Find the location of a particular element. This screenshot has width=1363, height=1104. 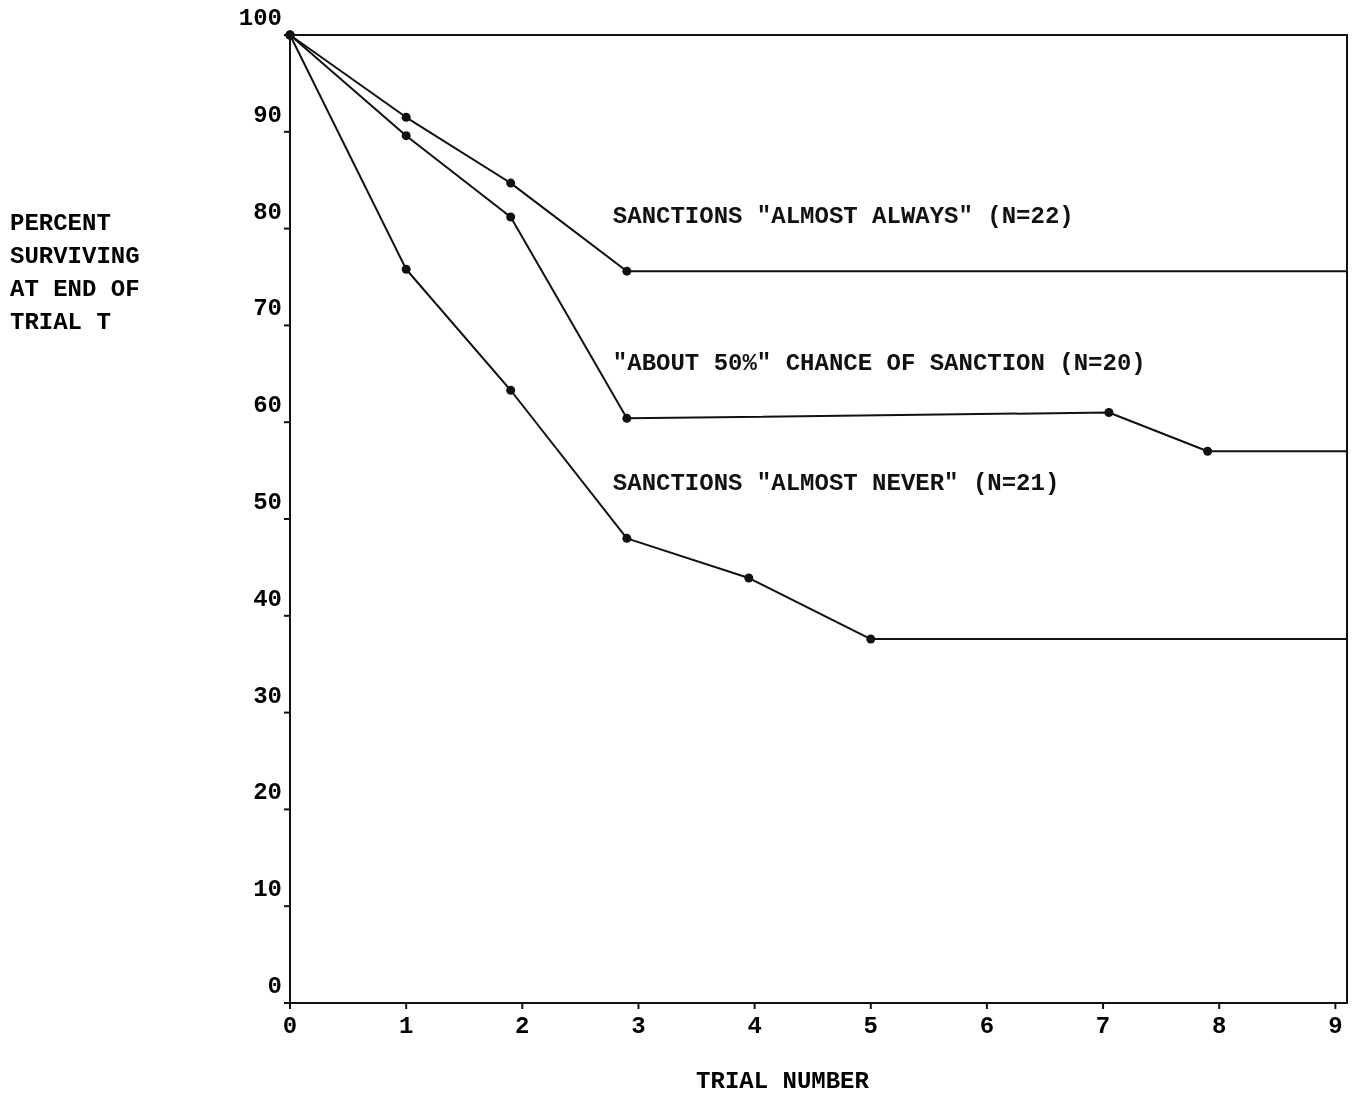

y-tick-label: 60 is located at coordinates (267, 406).